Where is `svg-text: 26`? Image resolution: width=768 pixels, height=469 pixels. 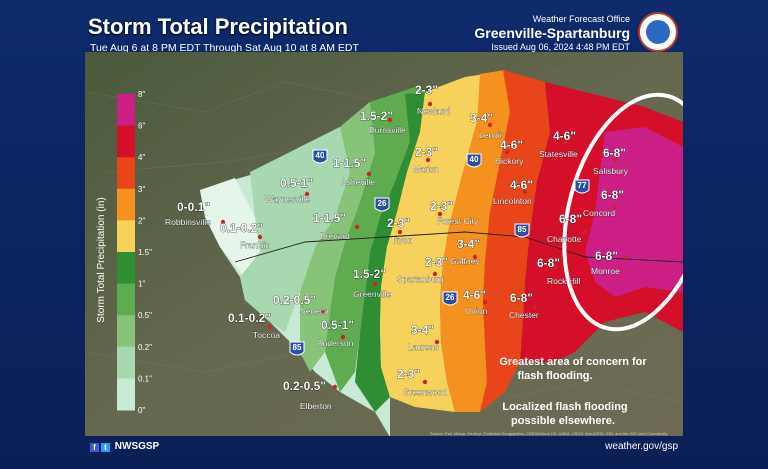
svg-text: 26 is located at coordinates (382, 203).